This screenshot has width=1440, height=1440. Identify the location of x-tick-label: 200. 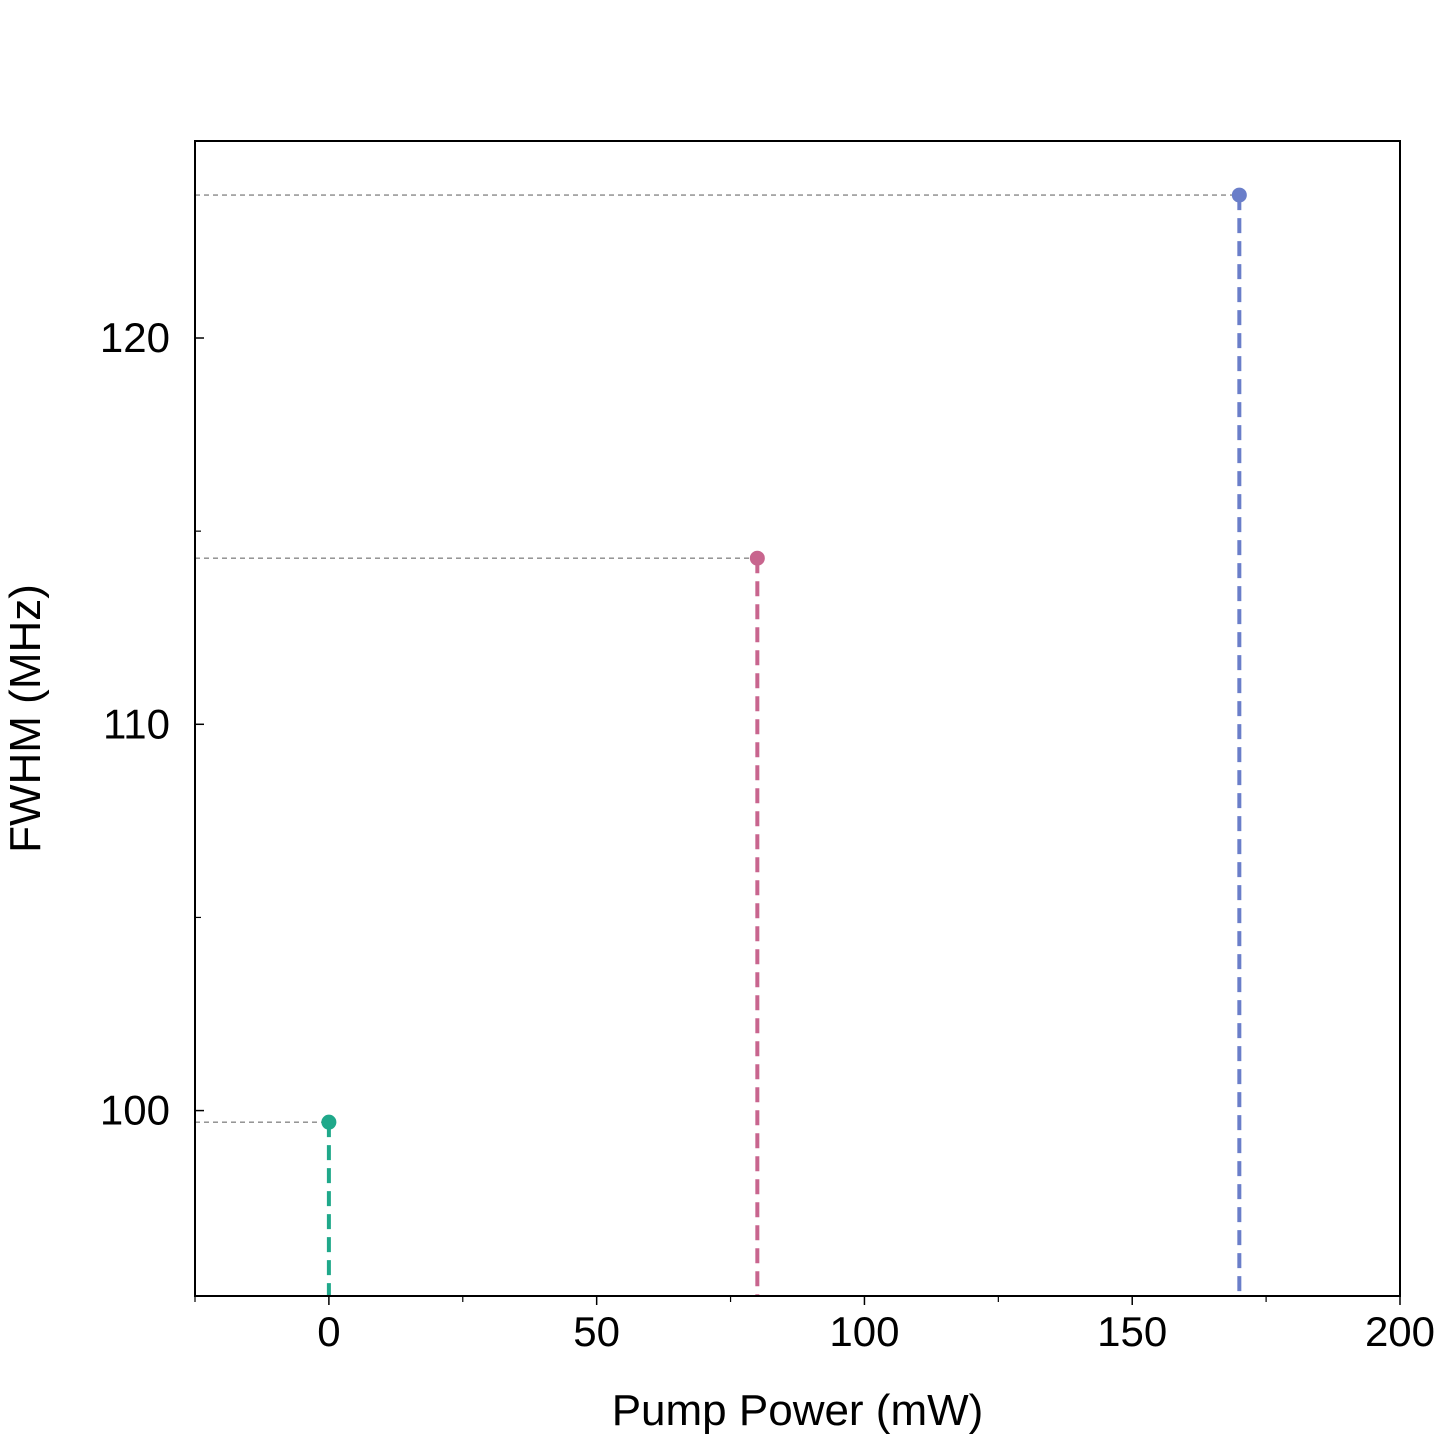
(1400, 1331).